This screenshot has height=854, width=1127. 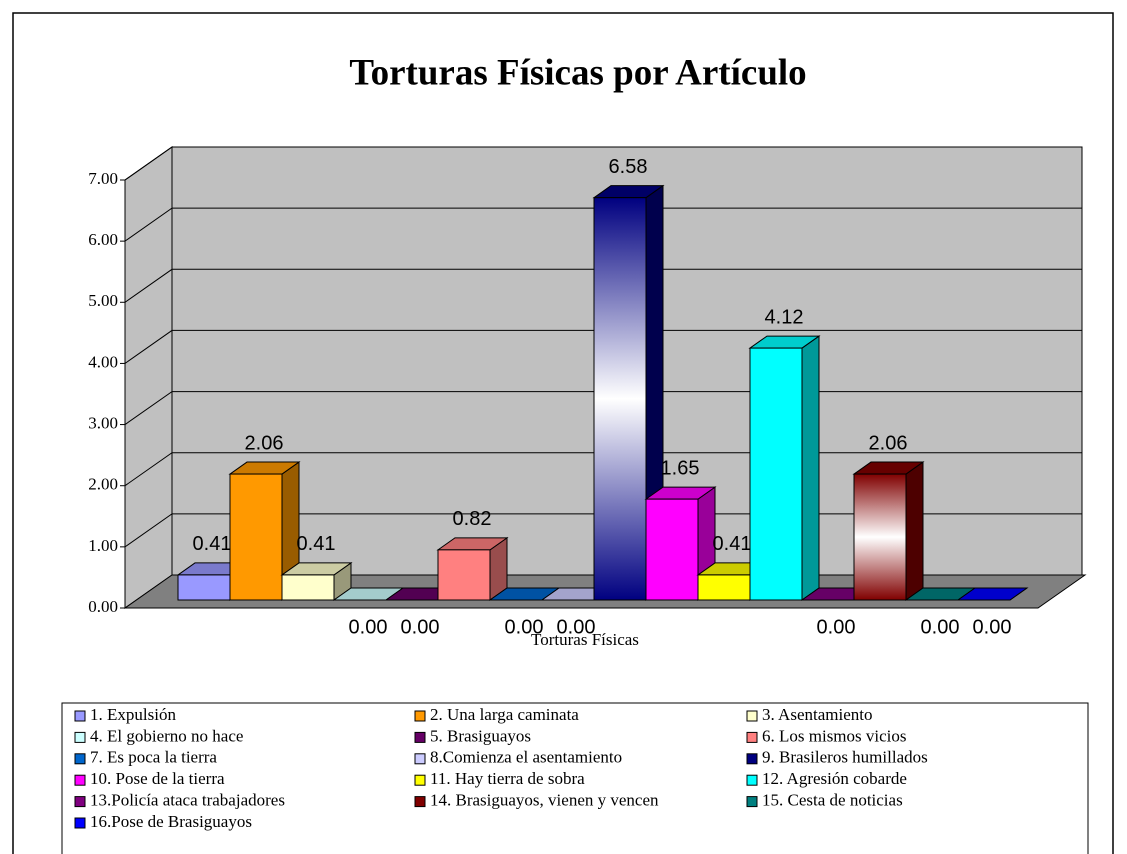 What do you see at coordinates (628, 167) in the screenshot?
I see `data-label: 6.58` at bounding box center [628, 167].